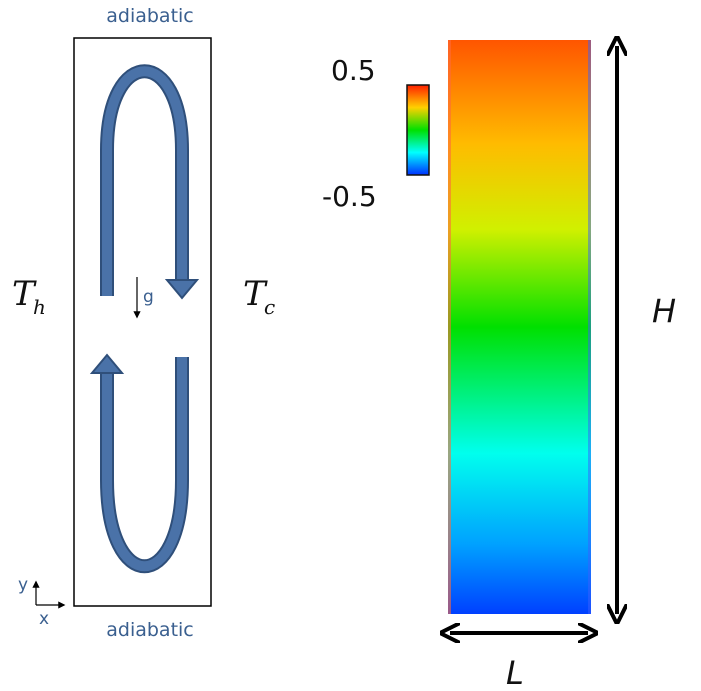 The height and width of the screenshot is (691, 701). What do you see at coordinates (349, 196) in the screenshot?
I see `colorbar-min-label: -0.5` at bounding box center [349, 196].